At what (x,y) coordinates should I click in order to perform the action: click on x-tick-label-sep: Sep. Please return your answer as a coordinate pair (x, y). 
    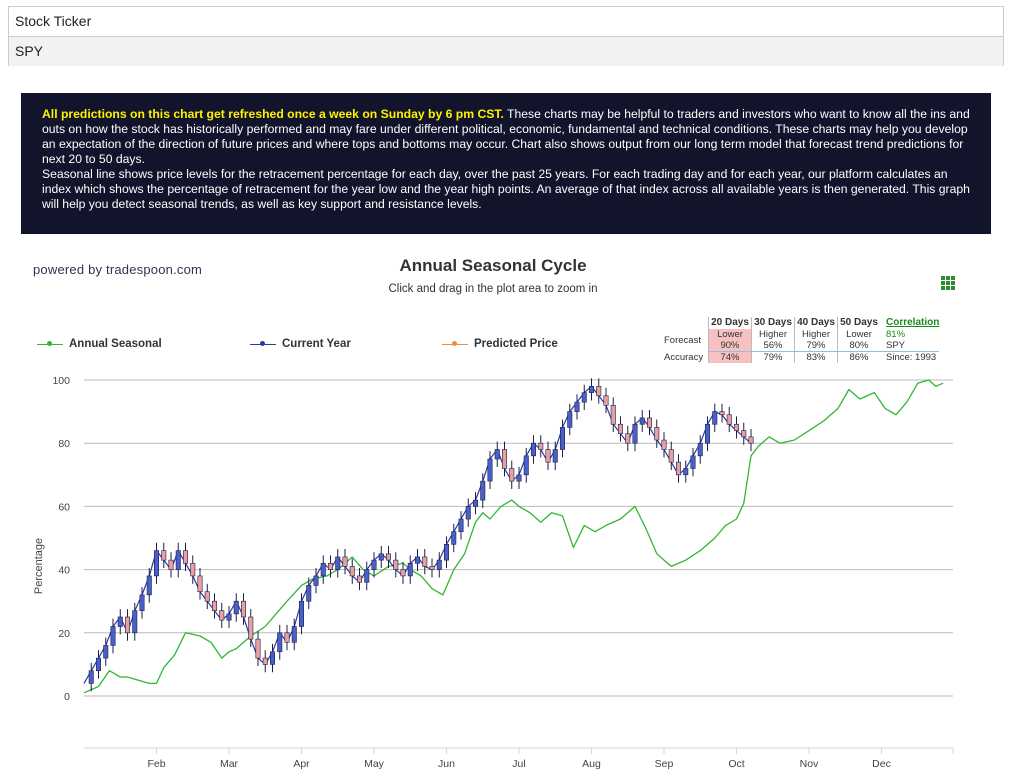
    Looking at the image, I should click on (664, 764).